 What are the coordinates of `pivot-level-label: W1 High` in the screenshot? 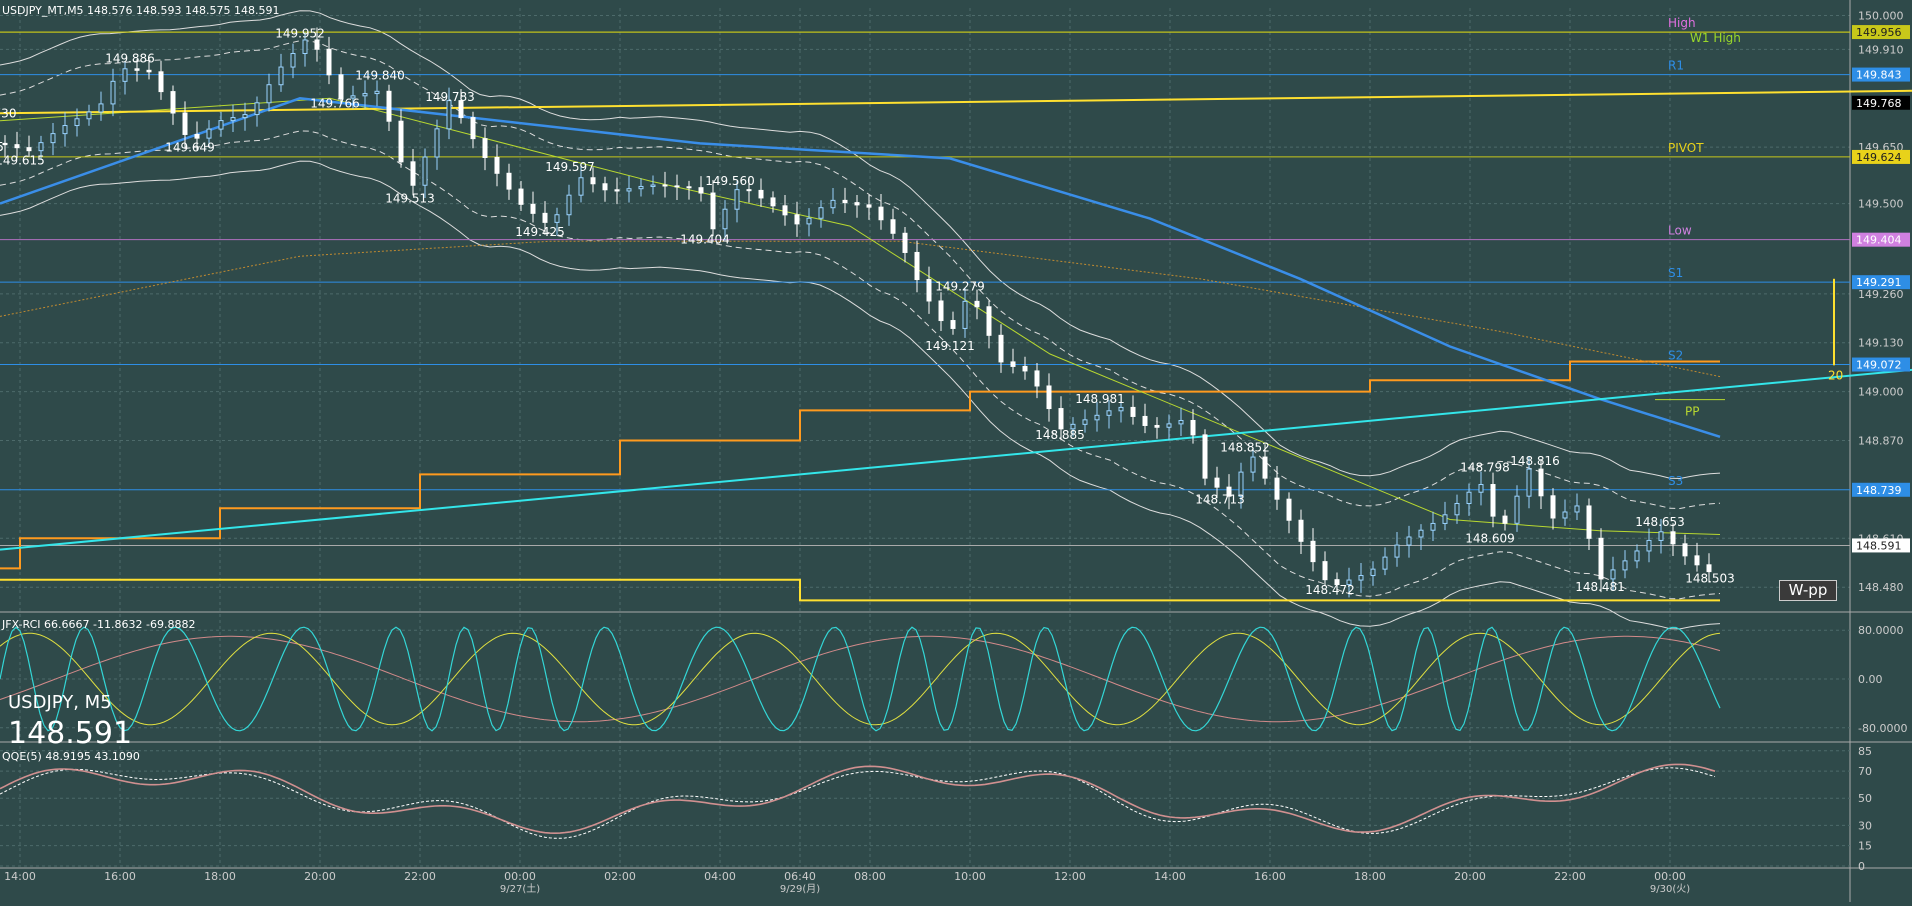 It's located at (1715, 38).